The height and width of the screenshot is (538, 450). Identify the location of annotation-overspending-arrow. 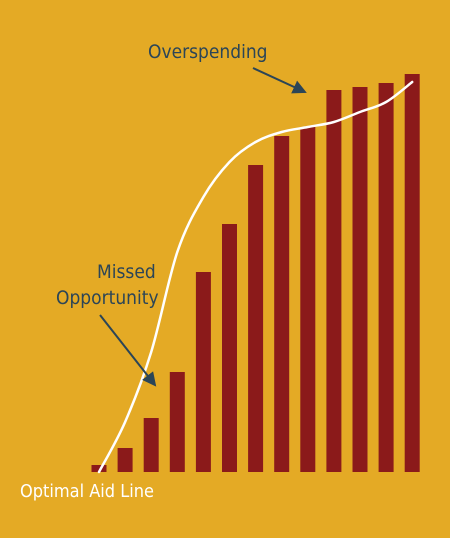
(279, 80).